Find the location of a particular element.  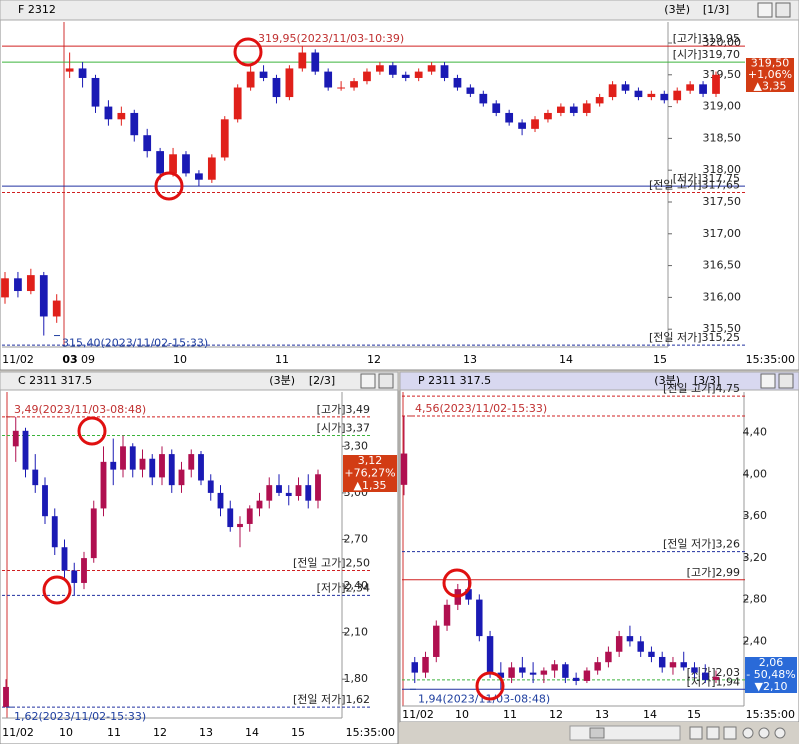

y-tick-label: 319,00 is located at coordinates (722, 106).